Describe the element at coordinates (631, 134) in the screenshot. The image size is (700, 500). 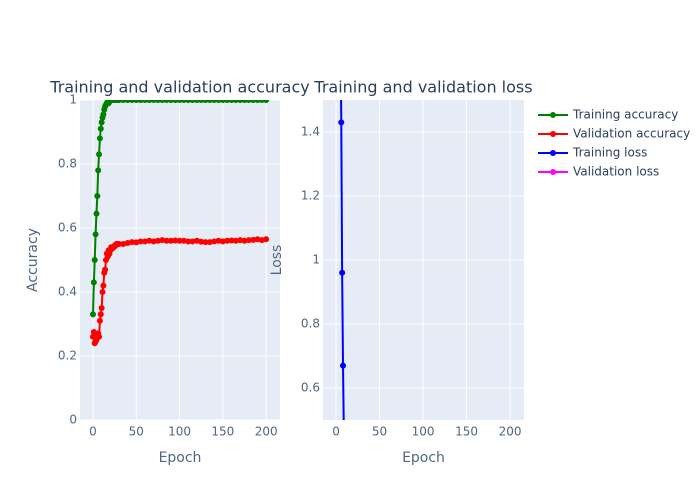
I see `legend-label: Validation accuracy` at that location.